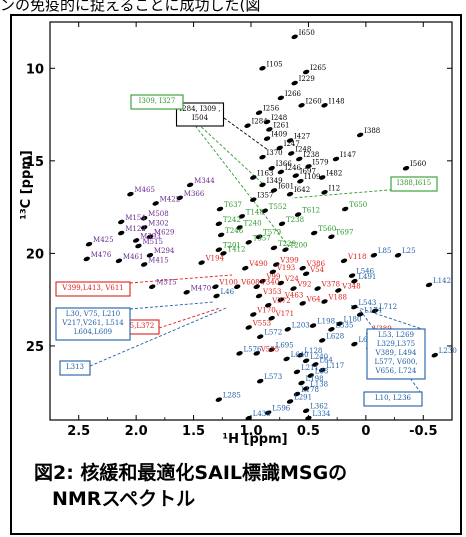  Describe the element at coordinates (285, 268) in the screenshot. I see `peak-label: V193` at that location.